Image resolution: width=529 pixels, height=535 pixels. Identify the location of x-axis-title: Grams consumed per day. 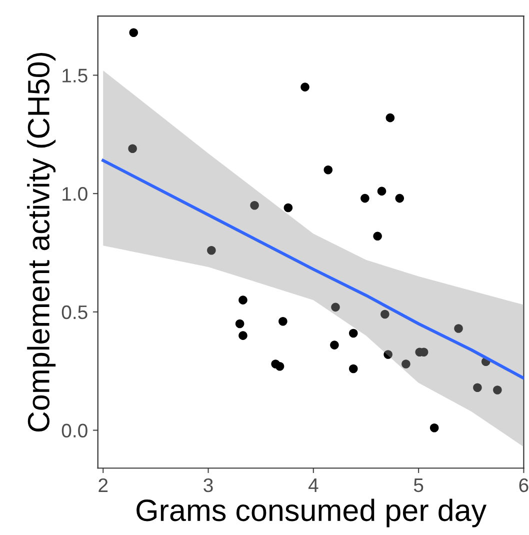
(311, 513).